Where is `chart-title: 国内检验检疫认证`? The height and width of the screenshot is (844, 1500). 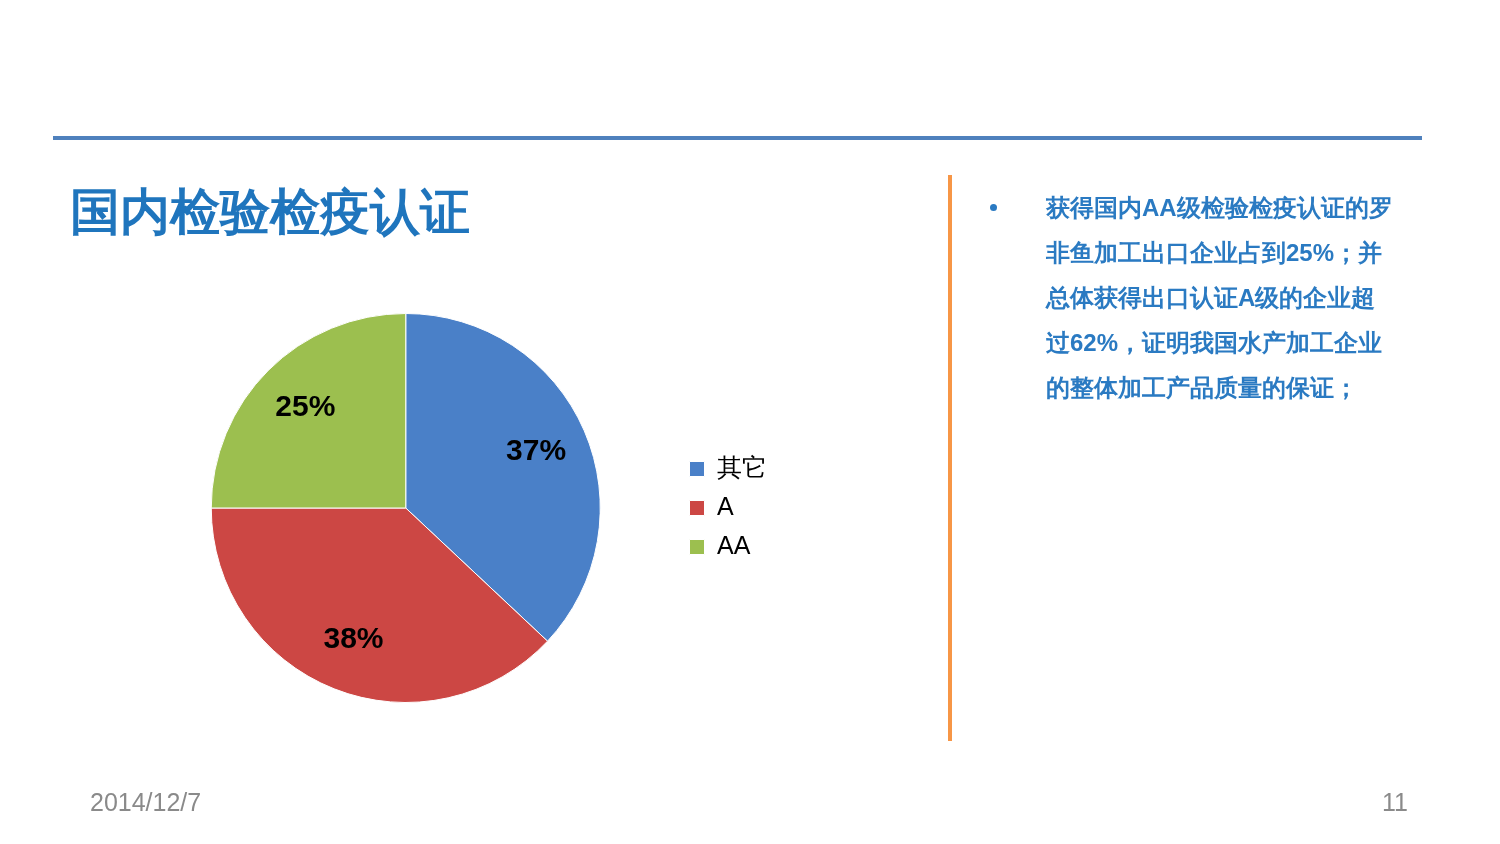
chart-title: 国内检验检疫认证 is located at coordinates (270, 212).